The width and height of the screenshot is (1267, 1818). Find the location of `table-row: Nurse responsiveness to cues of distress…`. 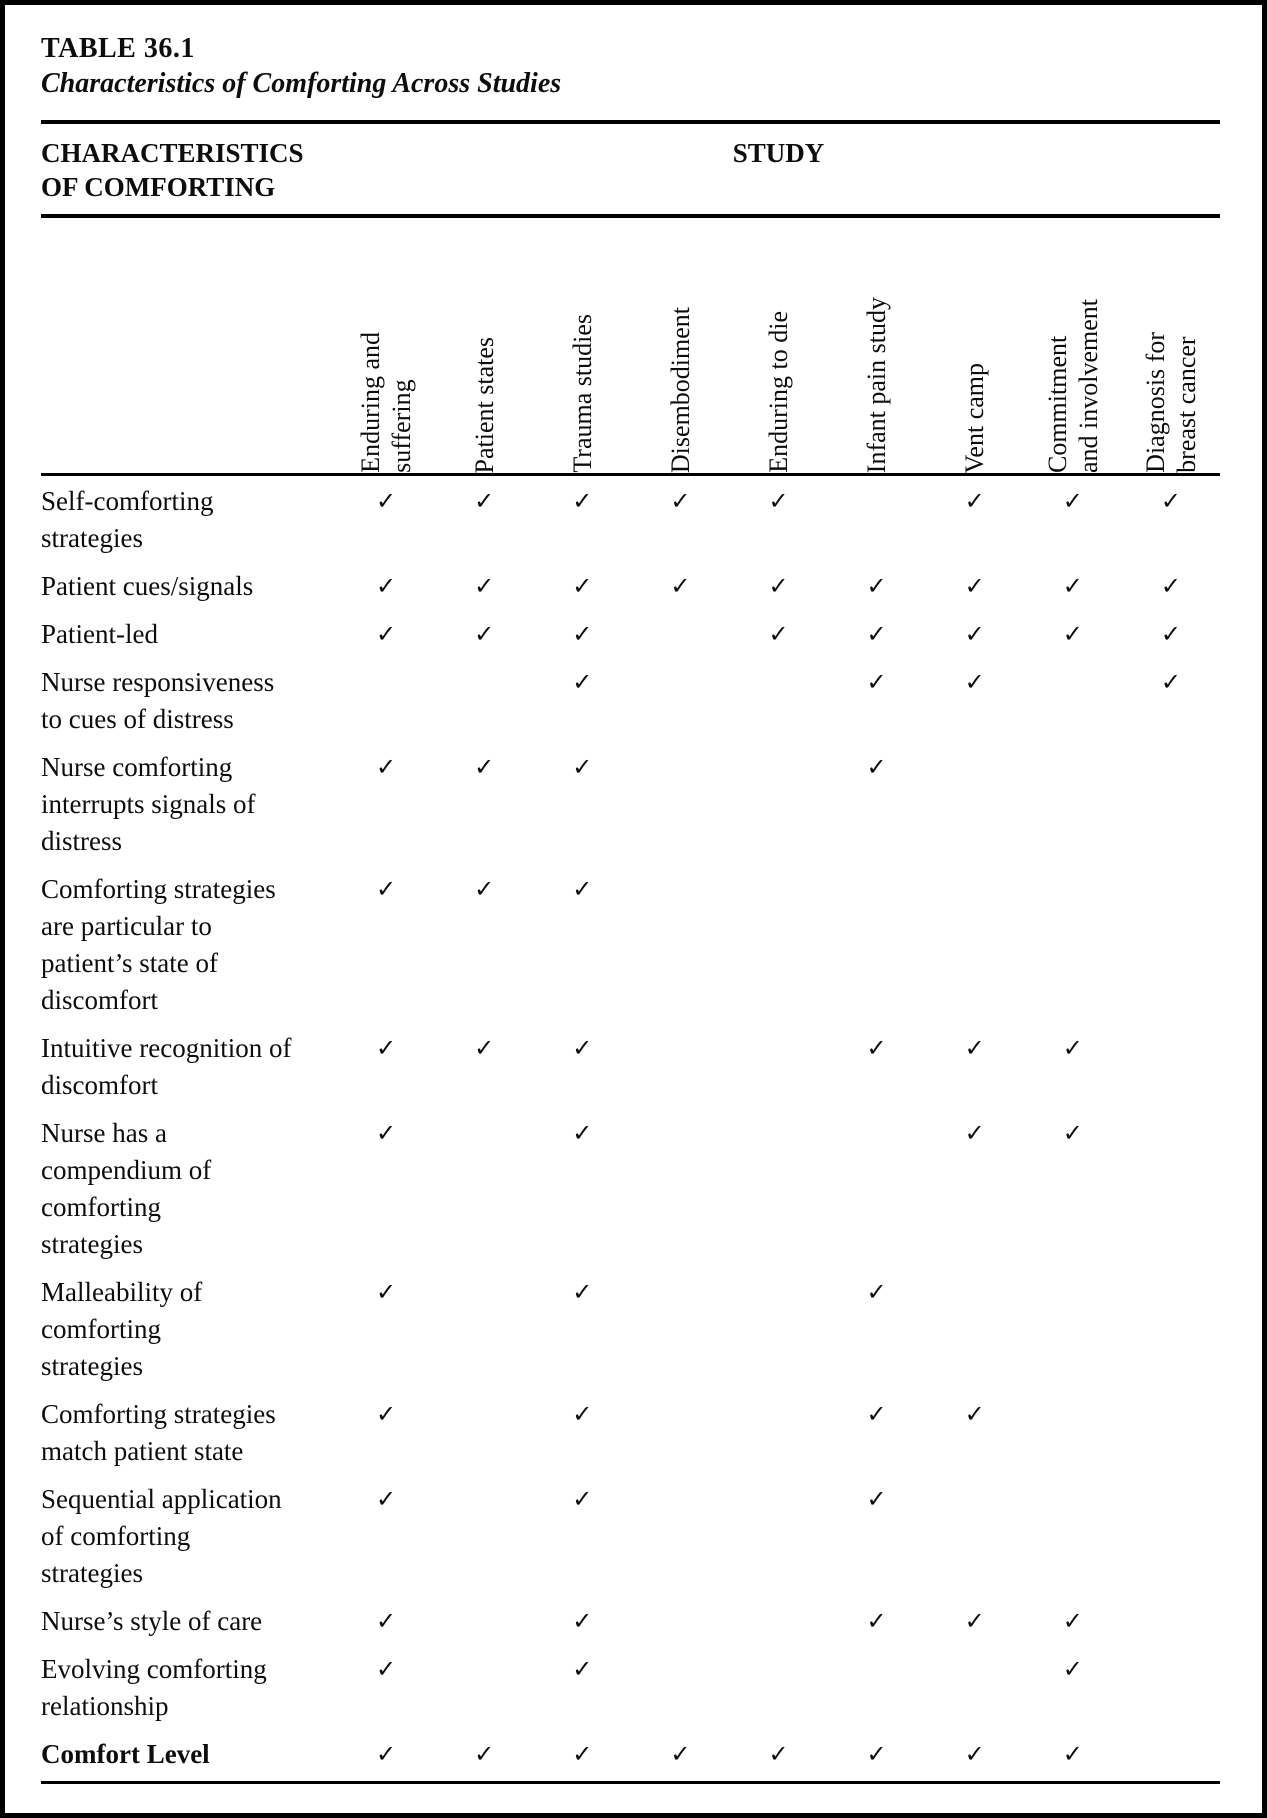

table-row: Nurse responsiveness to cues of distress… is located at coordinates (630, 701).